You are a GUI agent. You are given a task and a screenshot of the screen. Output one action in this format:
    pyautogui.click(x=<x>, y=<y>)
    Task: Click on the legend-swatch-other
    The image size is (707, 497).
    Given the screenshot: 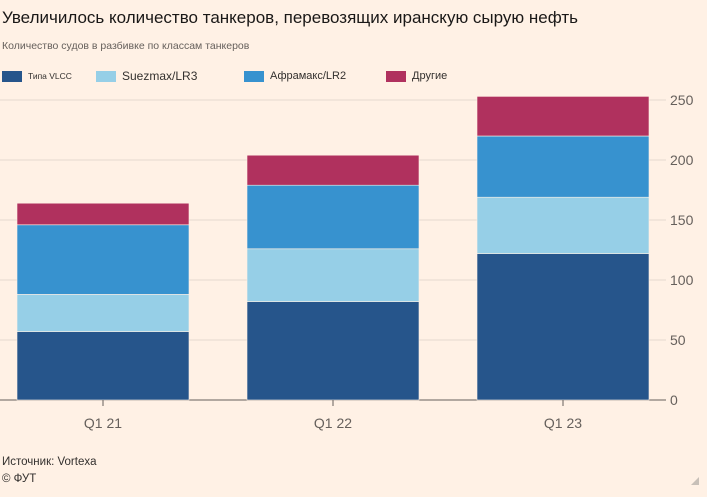 What is the action you would take?
    pyautogui.click(x=396, y=76)
    